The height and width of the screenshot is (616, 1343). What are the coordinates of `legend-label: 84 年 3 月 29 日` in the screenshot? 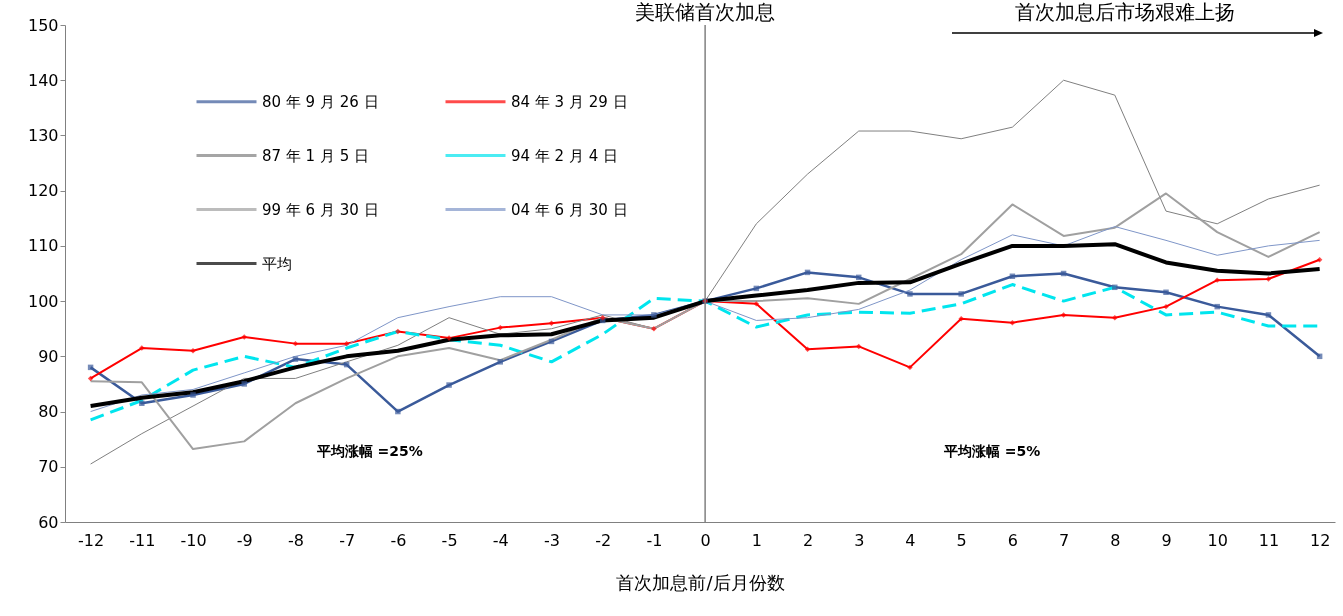 It's located at (569, 101).